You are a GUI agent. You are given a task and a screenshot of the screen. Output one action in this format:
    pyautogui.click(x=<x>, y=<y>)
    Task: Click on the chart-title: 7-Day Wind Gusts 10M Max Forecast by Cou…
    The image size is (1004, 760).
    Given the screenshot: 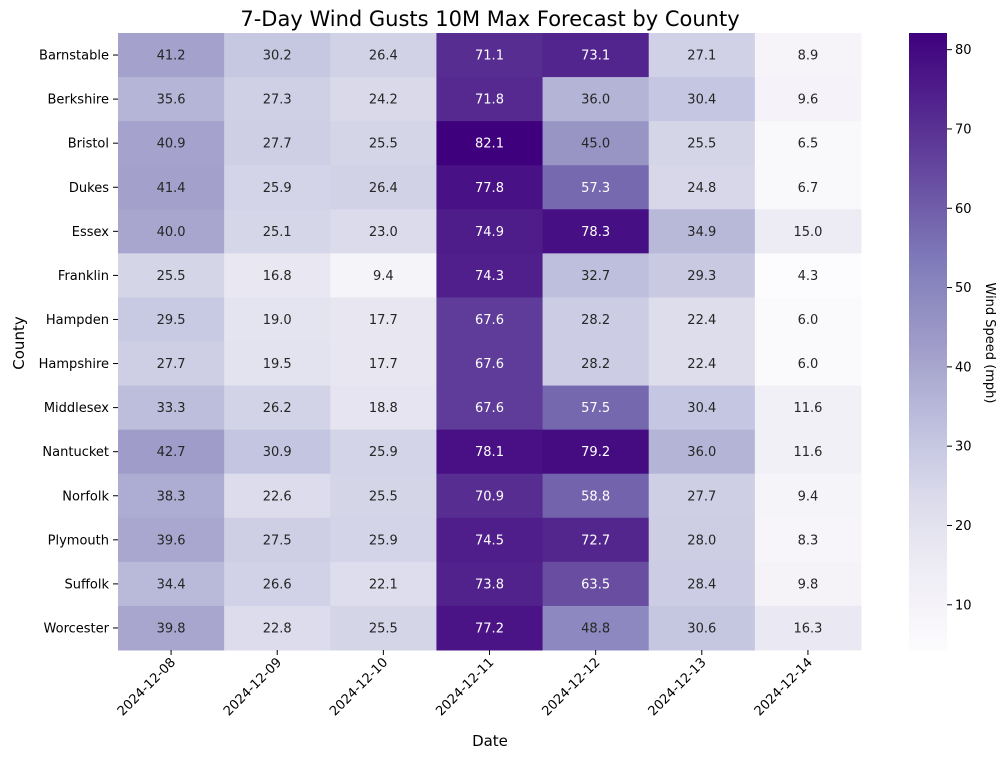 What is the action you would take?
    pyautogui.click(x=489, y=19)
    